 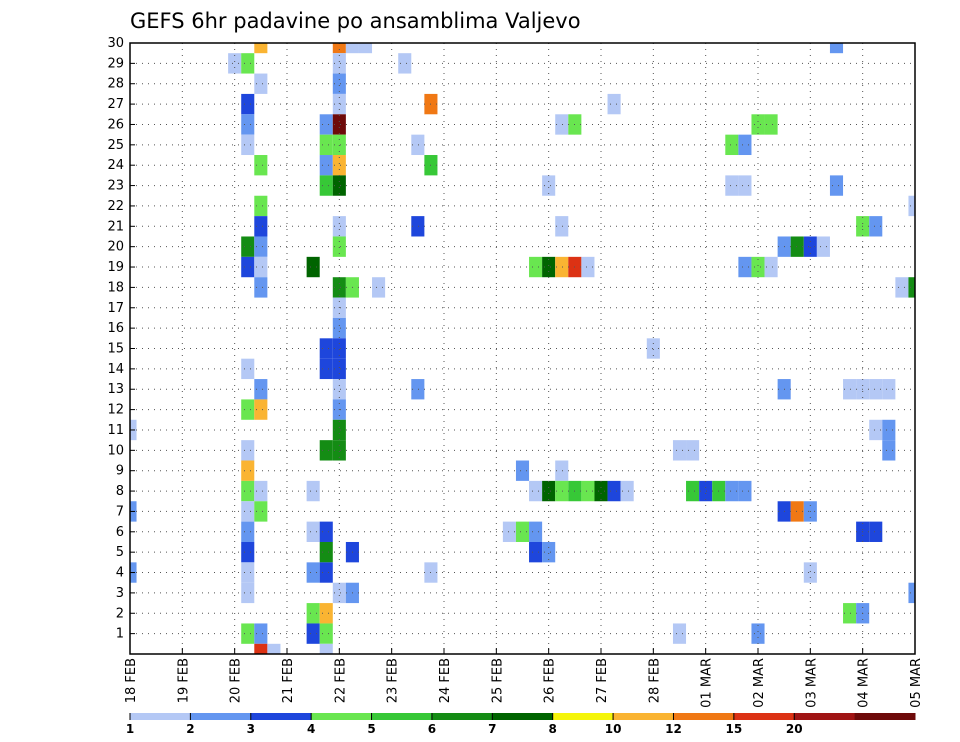 What do you see at coordinates (120, 634) in the screenshot?
I see `y-tick-label: 1` at bounding box center [120, 634].